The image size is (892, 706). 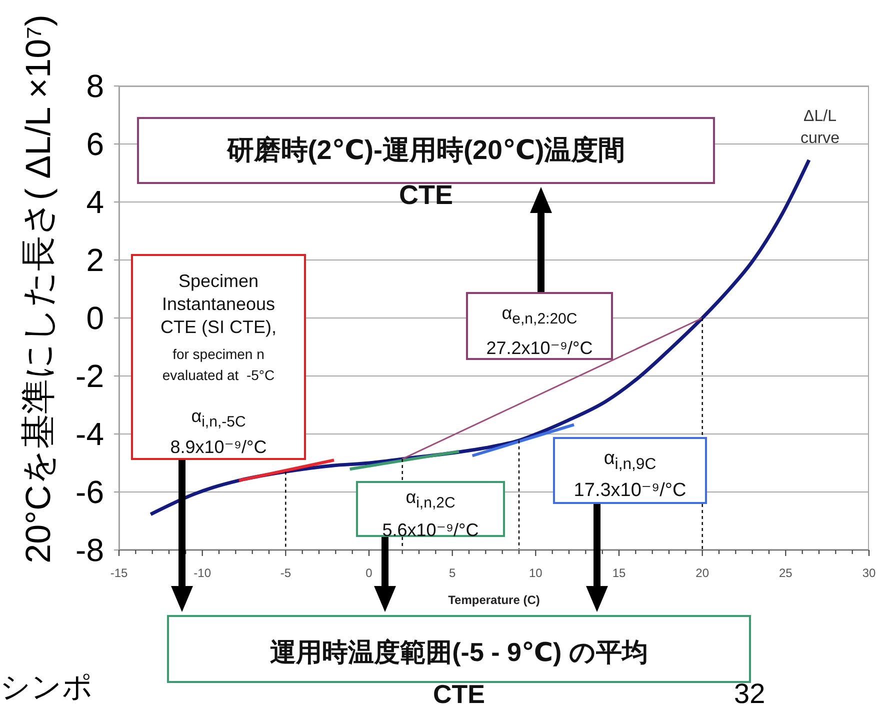 What do you see at coordinates (95, 144) in the screenshot?
I see `y-tick-label: 6` at bounding box center [95, 144].